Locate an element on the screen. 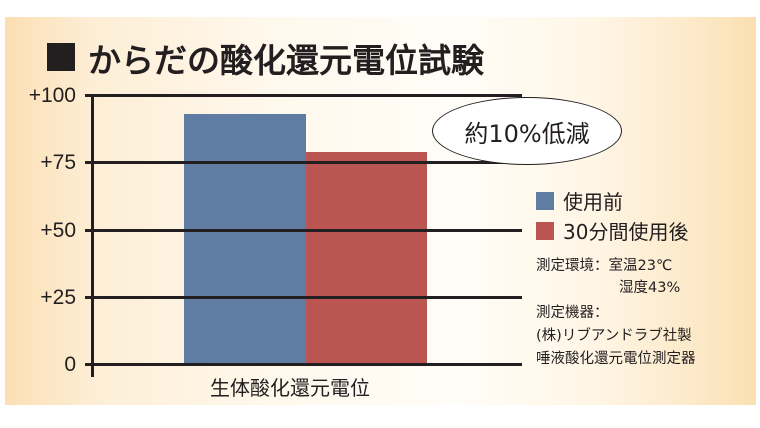  reduction-annotation-text: 約10%低減 is located at coordinates (527, 133).